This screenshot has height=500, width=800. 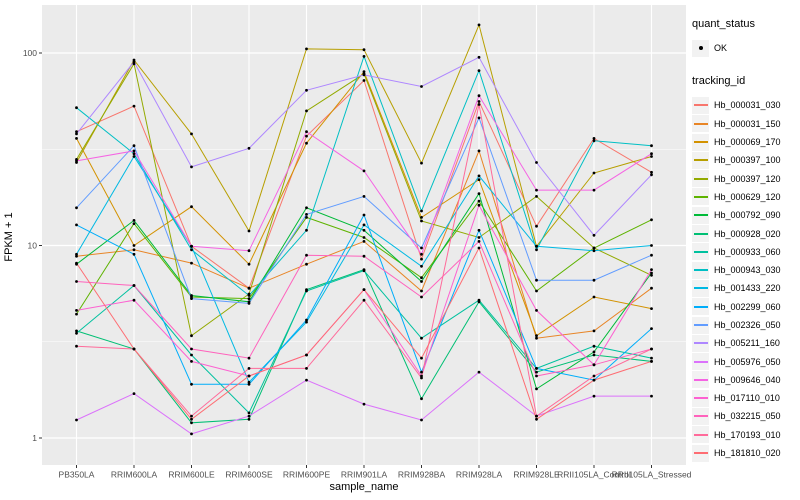 I want to click on legend-item: Hb_000629_120, so click(x=745, y=197).